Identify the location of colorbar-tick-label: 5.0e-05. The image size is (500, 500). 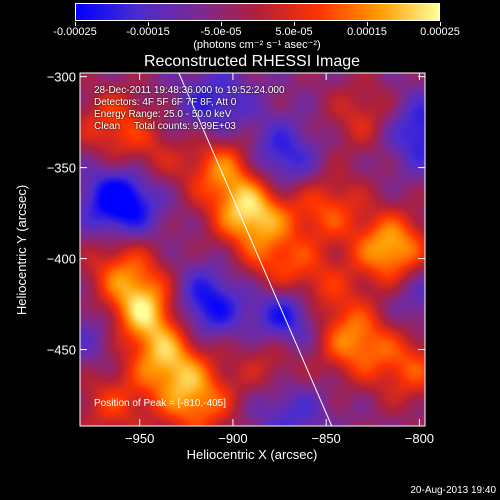
(294, 32).